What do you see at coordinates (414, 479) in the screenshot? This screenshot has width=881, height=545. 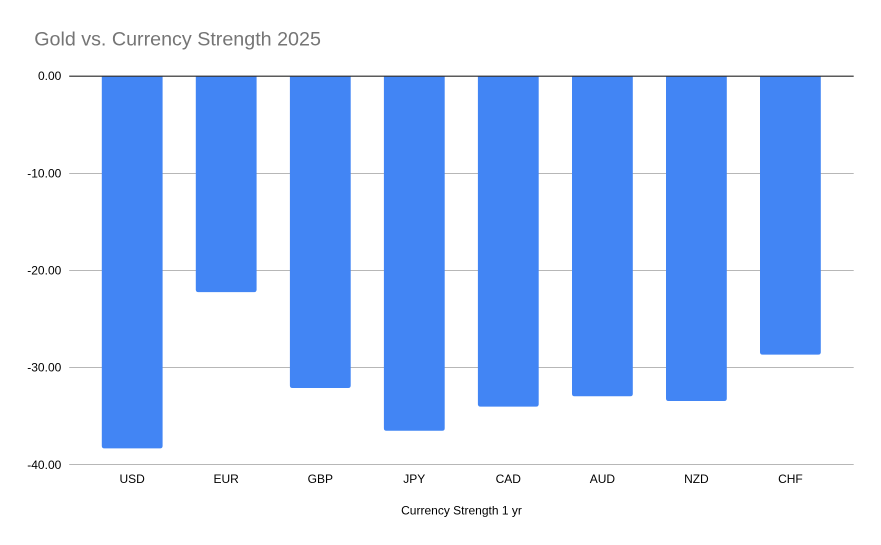 I see `svg-text: JPY` at bounding box center [414, 479].